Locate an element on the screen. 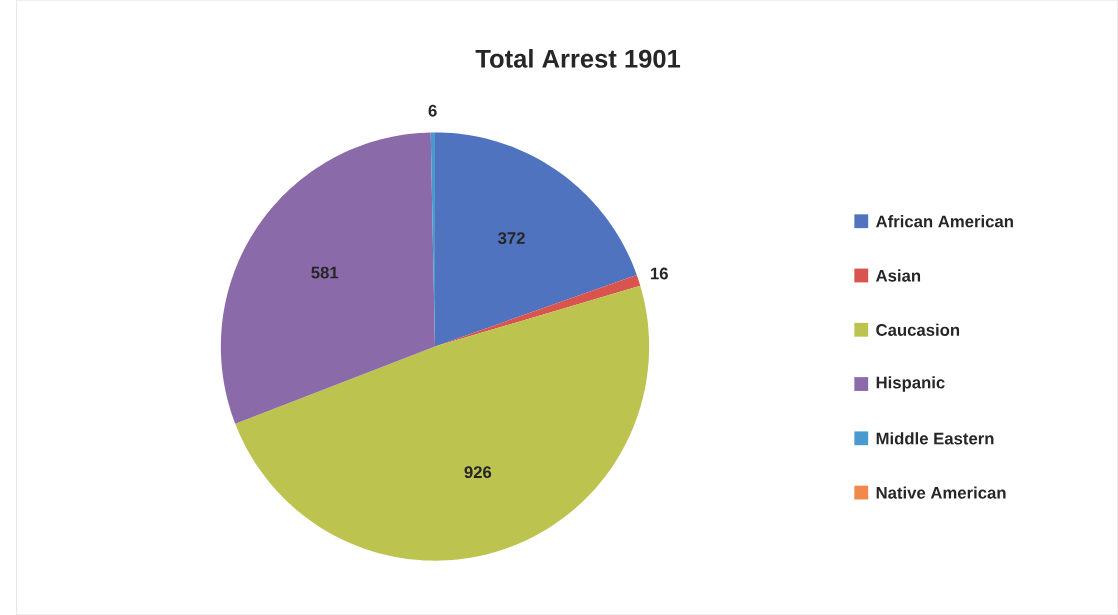 The image size is (1118, 615). legend-label: Native American is located at coordinates (941, 492).